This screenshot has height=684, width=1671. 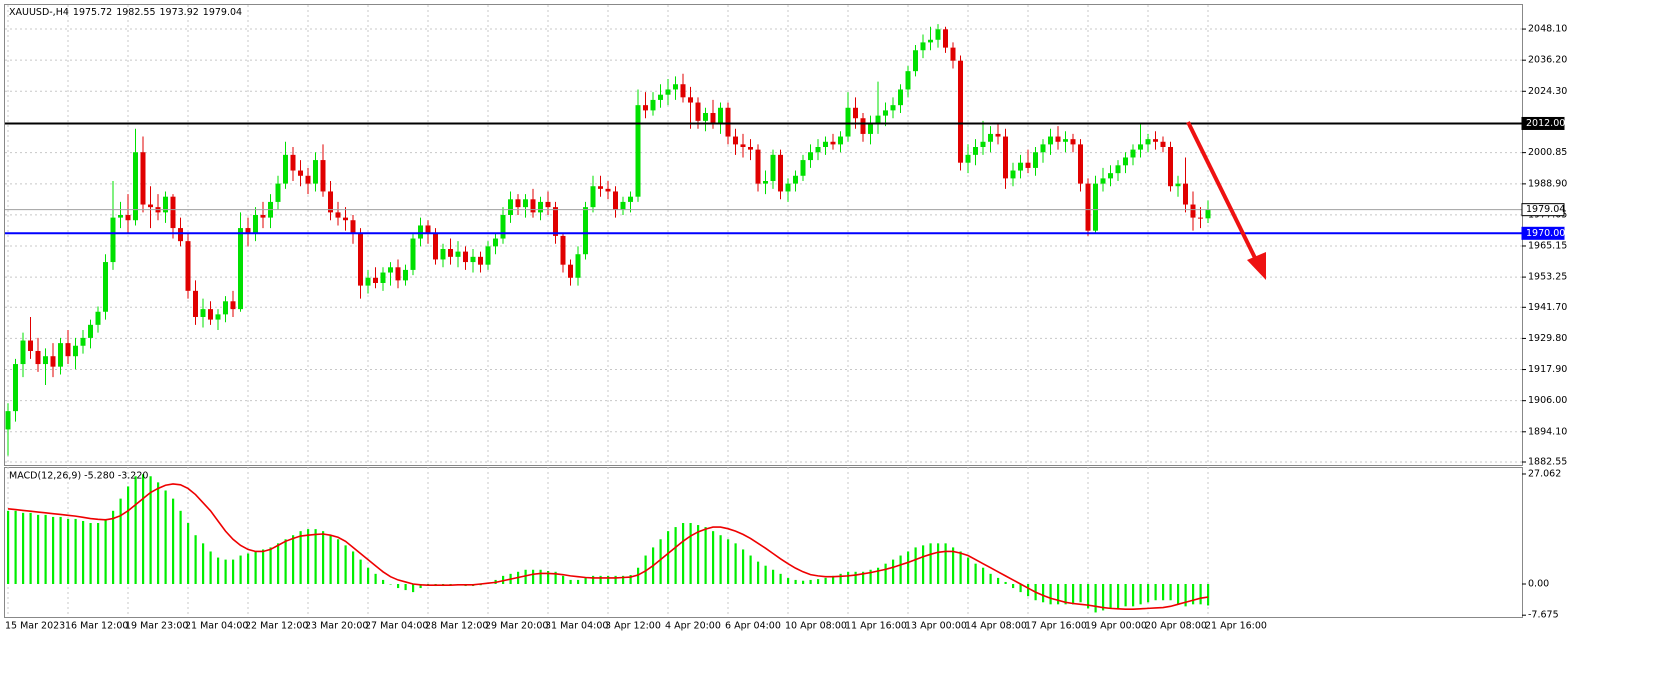 What do you see at coordinates (1547, 338) in the screenshot?
I see `y-tick-label: 1929.80` at bounding box center [1547, 338].